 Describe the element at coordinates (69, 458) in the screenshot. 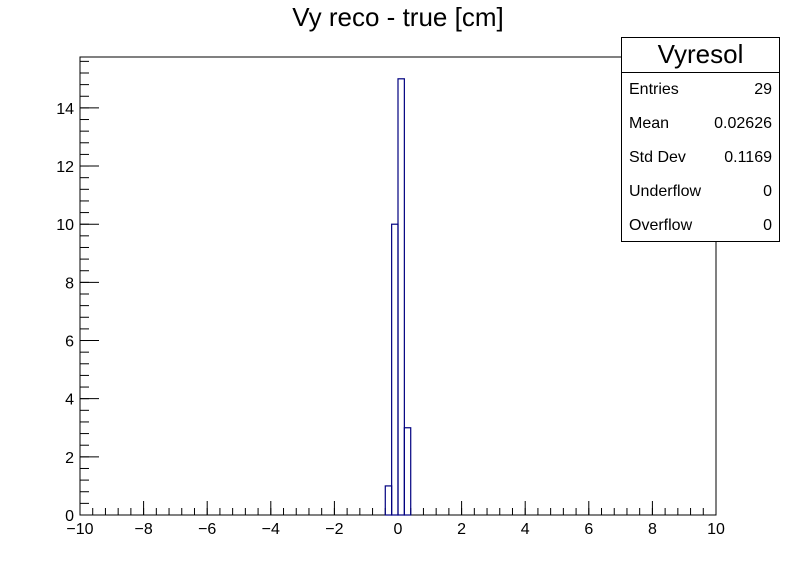

I see `y-tick-label: 2` at that location.